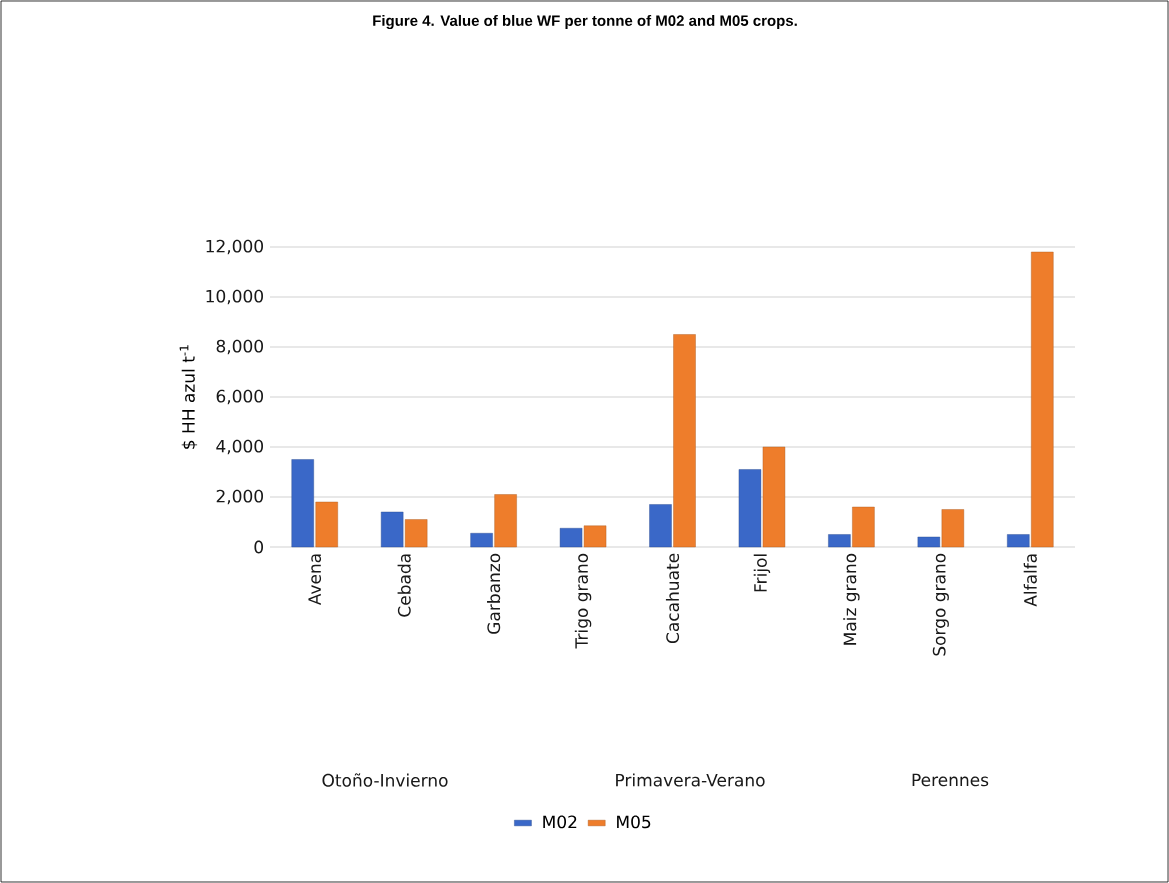  What do you see at coordinates (239, 347) in the screenshot?
I see `y-tick-label: 8,000` at bounding box center [239, 347].